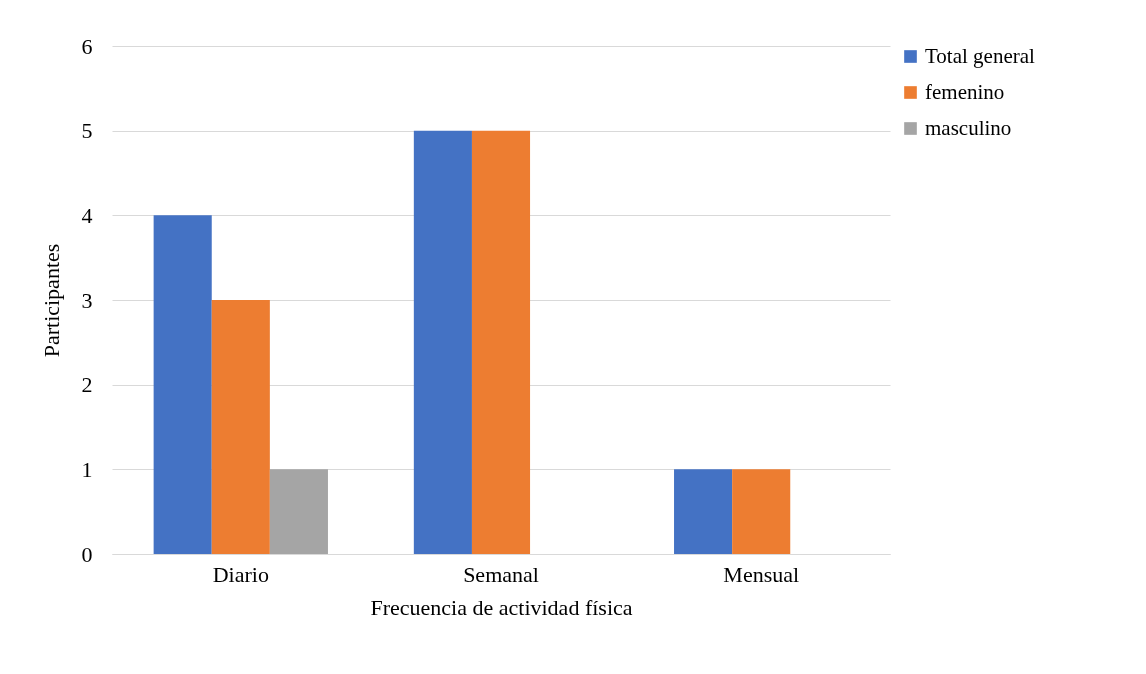 The height and width of the screenshot is (674, 1146). Describe the element at coordinates (87, 469) in the screenshot. I see `y-tick-label: 1` at that location.